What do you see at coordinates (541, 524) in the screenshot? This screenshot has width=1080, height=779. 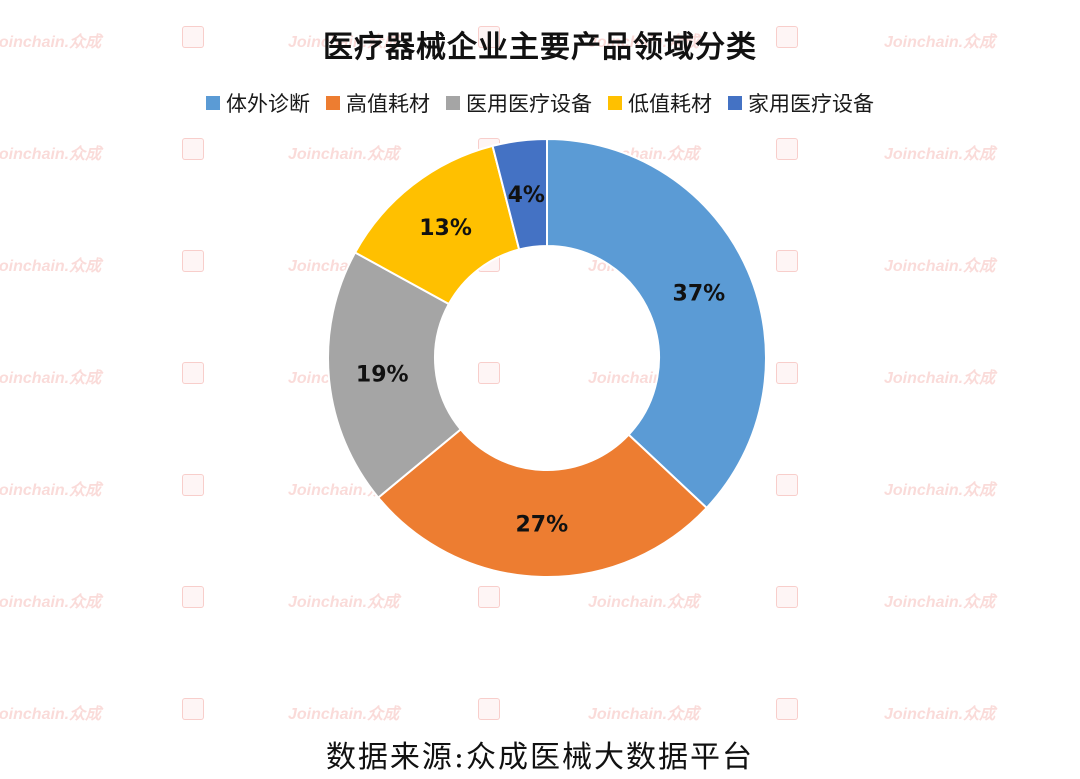 I see `slice-label: 27%` at bounding box center [541, 524].